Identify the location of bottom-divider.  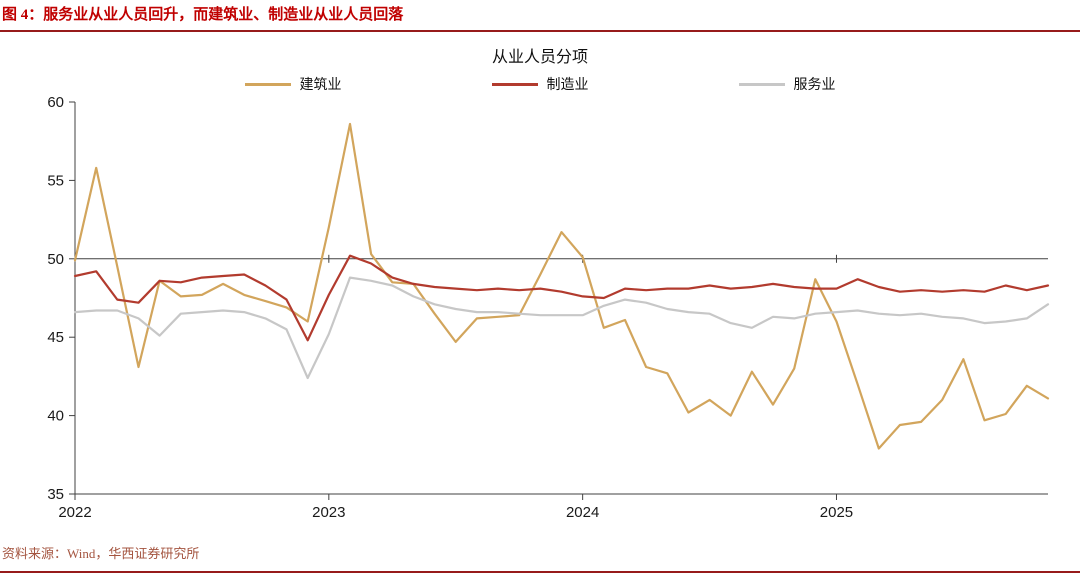
(540, 572).